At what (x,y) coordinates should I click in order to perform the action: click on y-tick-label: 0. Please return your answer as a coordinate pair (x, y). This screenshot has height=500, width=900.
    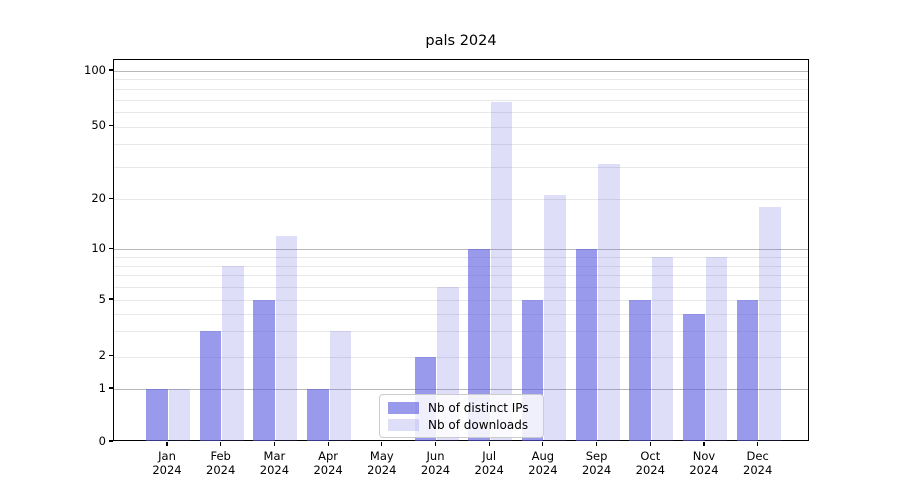
    Looking at the image, I should click on (102, 440).